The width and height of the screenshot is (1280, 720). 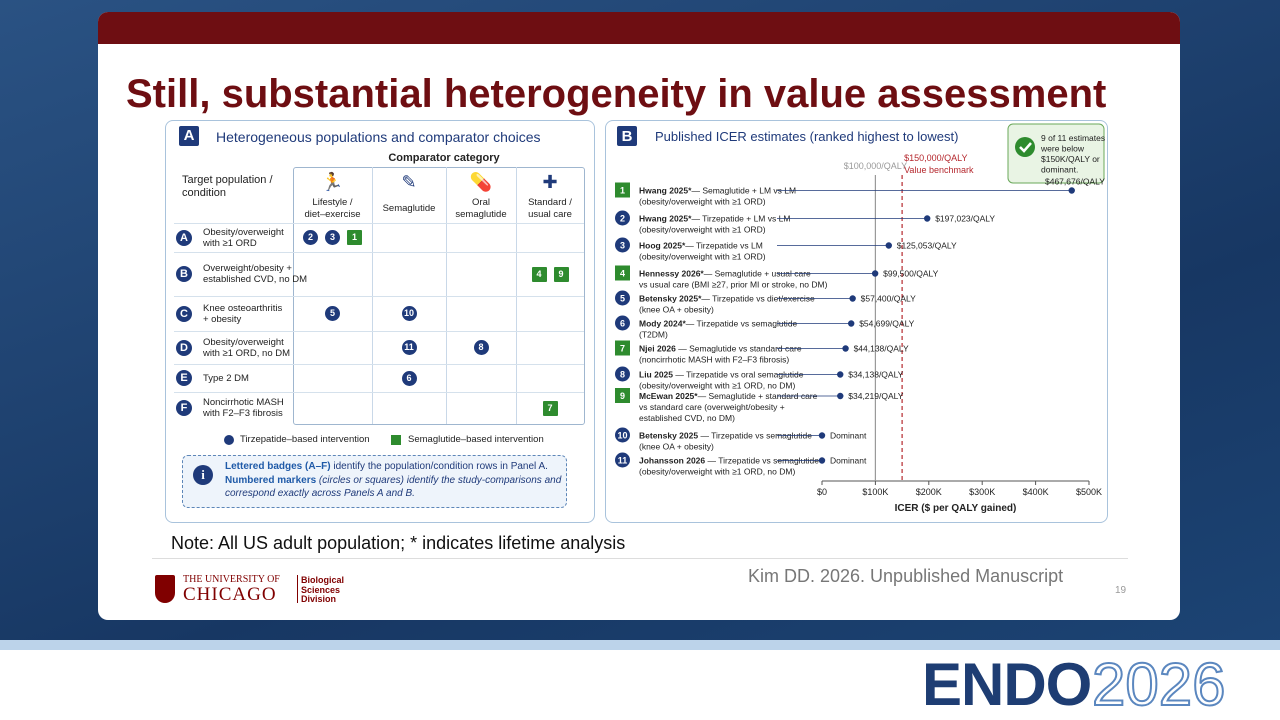 What do you see at coordinates (718, 324) in the screenshot?
I see `study-label: Mody 2024*— Tirzepatide vs semaglutide` at bounding box center [718, 324].